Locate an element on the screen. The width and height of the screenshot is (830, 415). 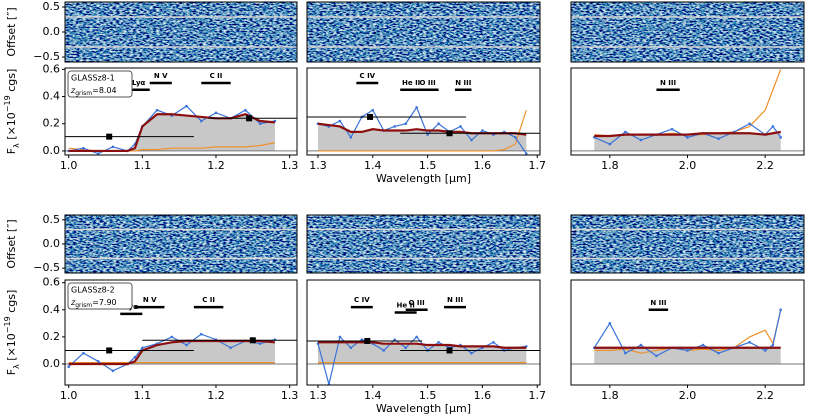
y-tick-label: 0.0 is located at coordinates (52, 363).